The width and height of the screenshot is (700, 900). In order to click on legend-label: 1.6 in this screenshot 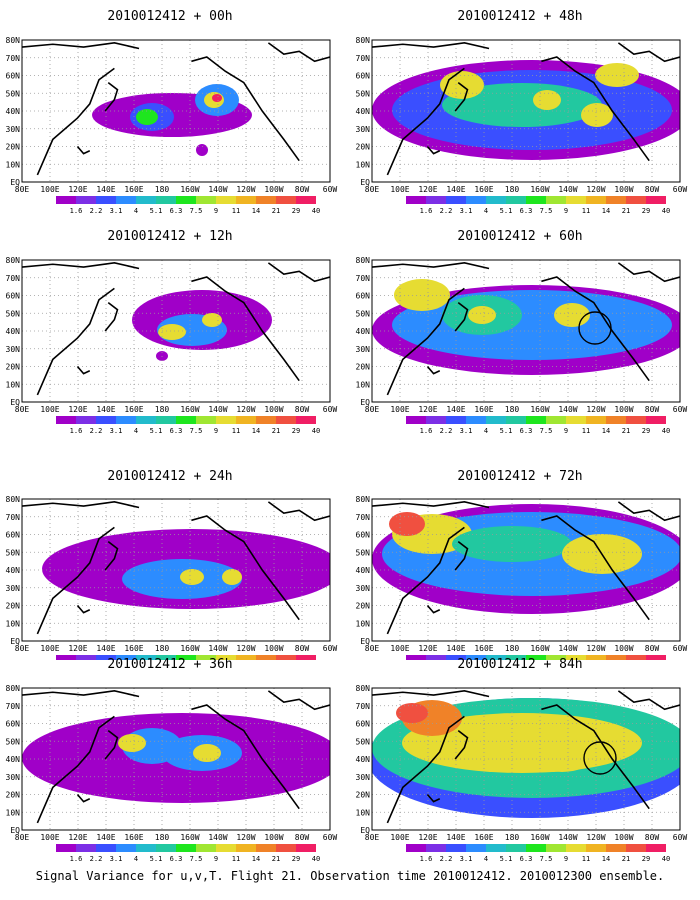, I will do `click(76, 431)`.